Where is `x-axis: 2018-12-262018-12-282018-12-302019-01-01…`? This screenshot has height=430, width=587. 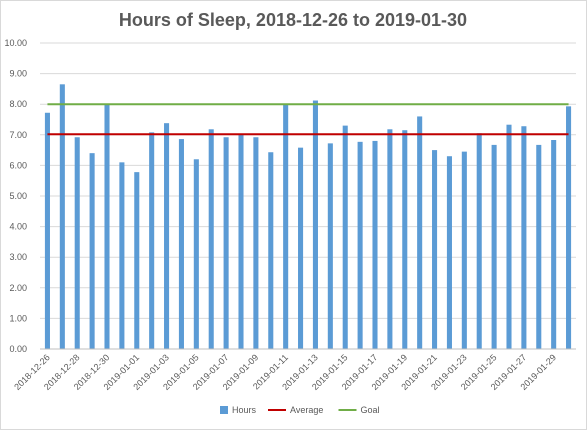 x-axis: 2018-12-262018-12-282018-12-302019-01-01… is located at coordinates (294, 370).